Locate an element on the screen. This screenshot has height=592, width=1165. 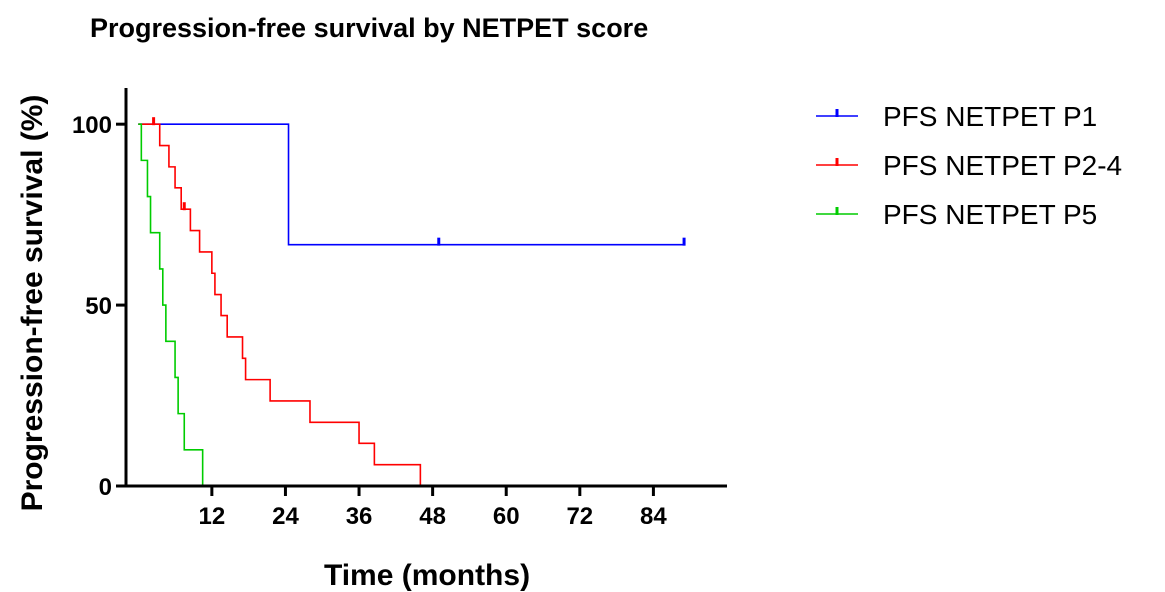
y-tick-label: 100 is located at coordinates (92, 125).